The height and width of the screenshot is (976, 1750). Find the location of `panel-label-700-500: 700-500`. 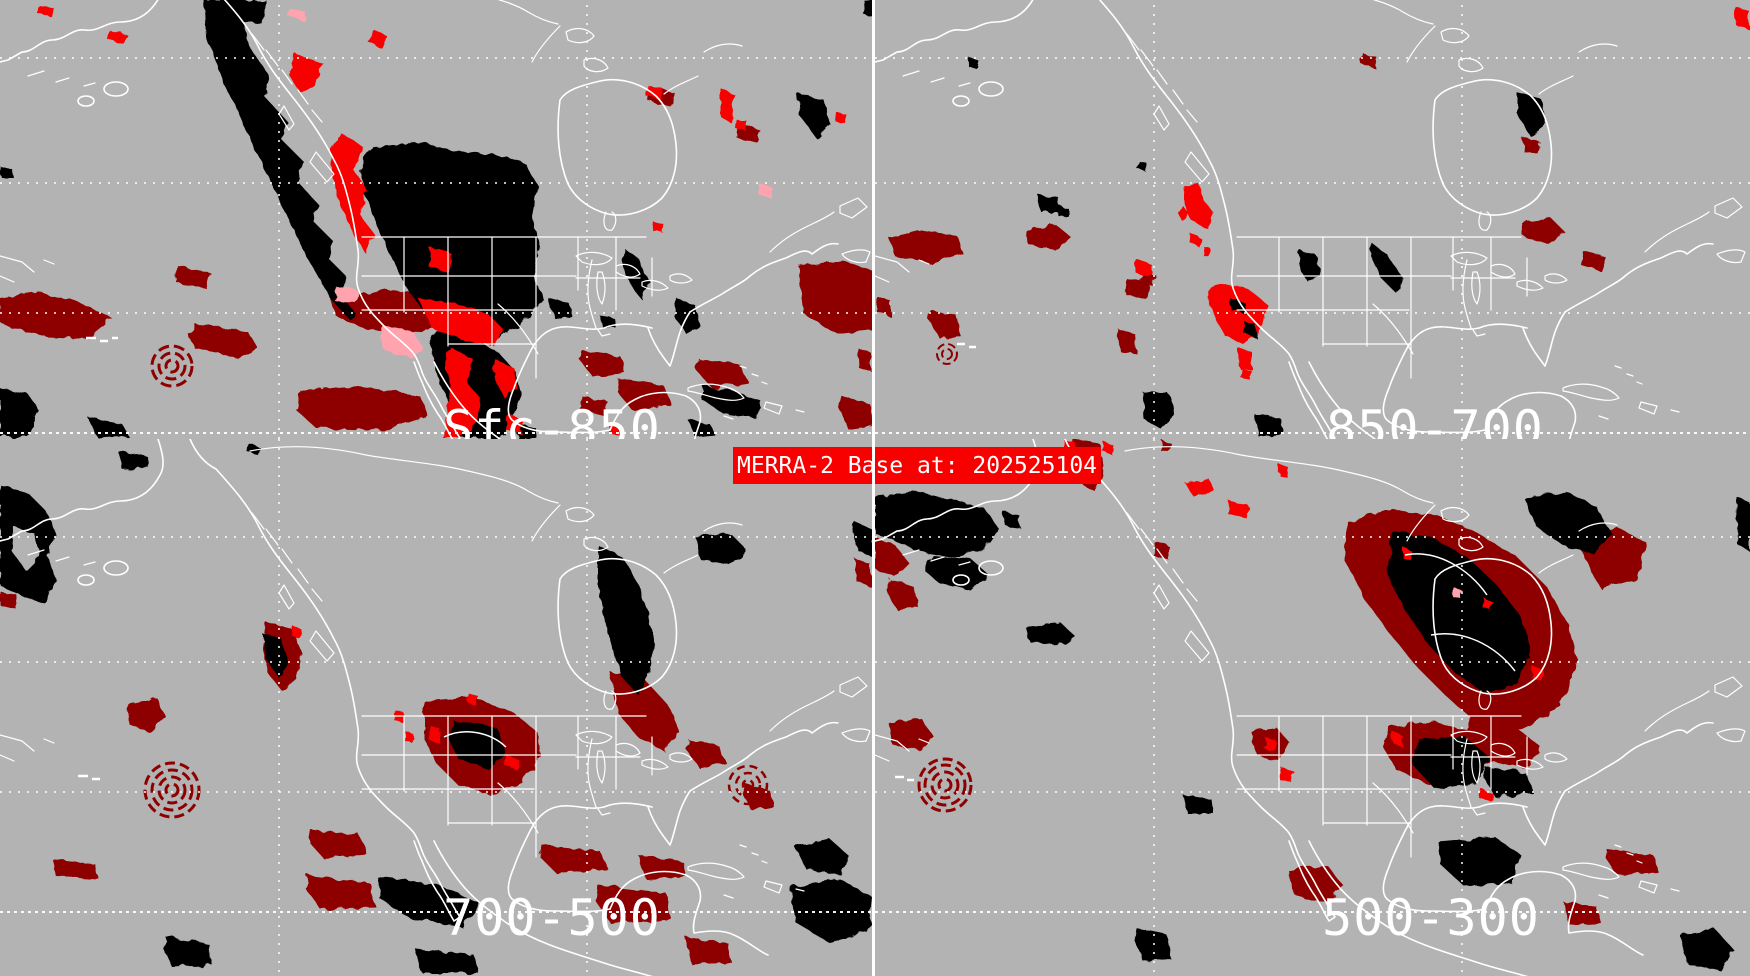

panel-label-700-500: 700-500 is located at coordinates (552, 918).